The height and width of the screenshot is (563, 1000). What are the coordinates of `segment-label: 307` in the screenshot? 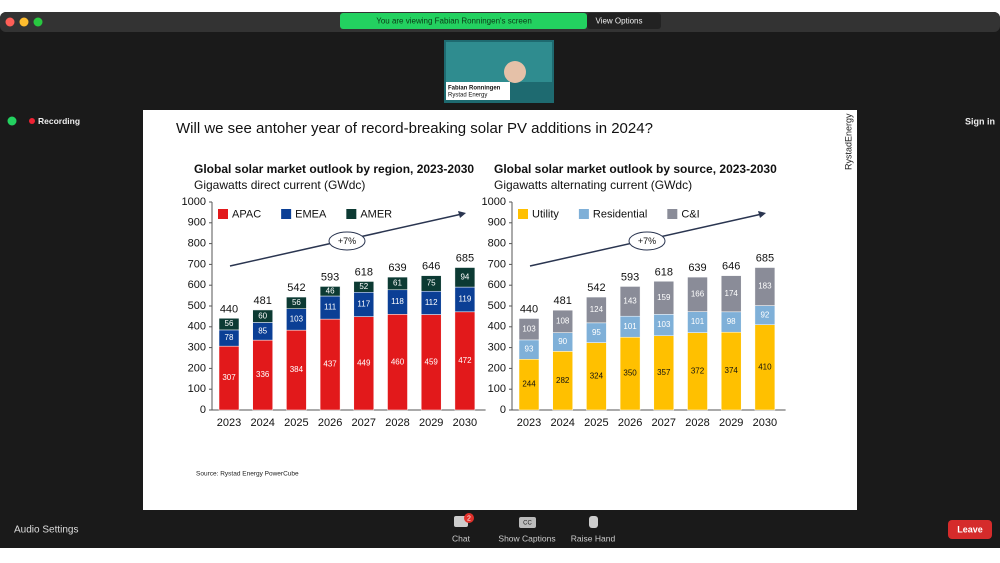 It's located at (229, 377).